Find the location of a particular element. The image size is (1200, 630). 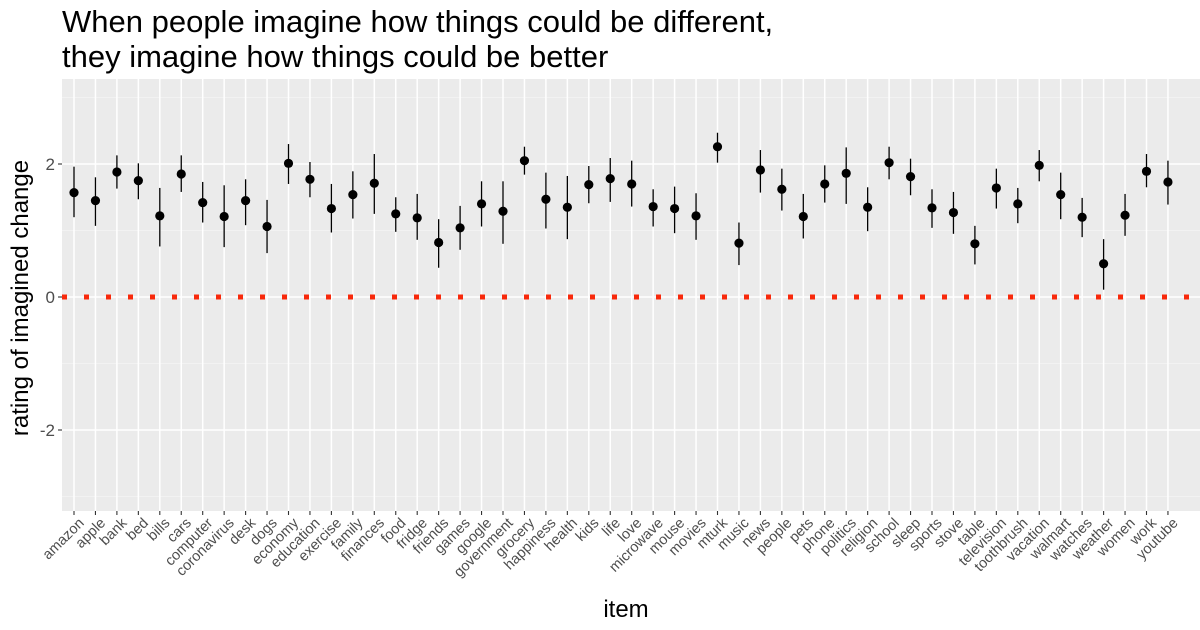

point-coronavirus is located at coordinates (224, 216).